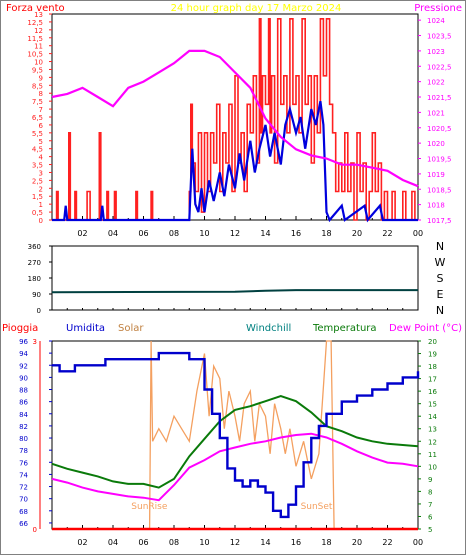 The height and width of the screenshot is (555, 466). What do you see at coordinates (427, 436) in the screenshot?
I see `temperature-y-axis: 5 6 7 8 9 10 11 12 13 14 15 16 17 18 19 20` at bounding box center [427, 436].